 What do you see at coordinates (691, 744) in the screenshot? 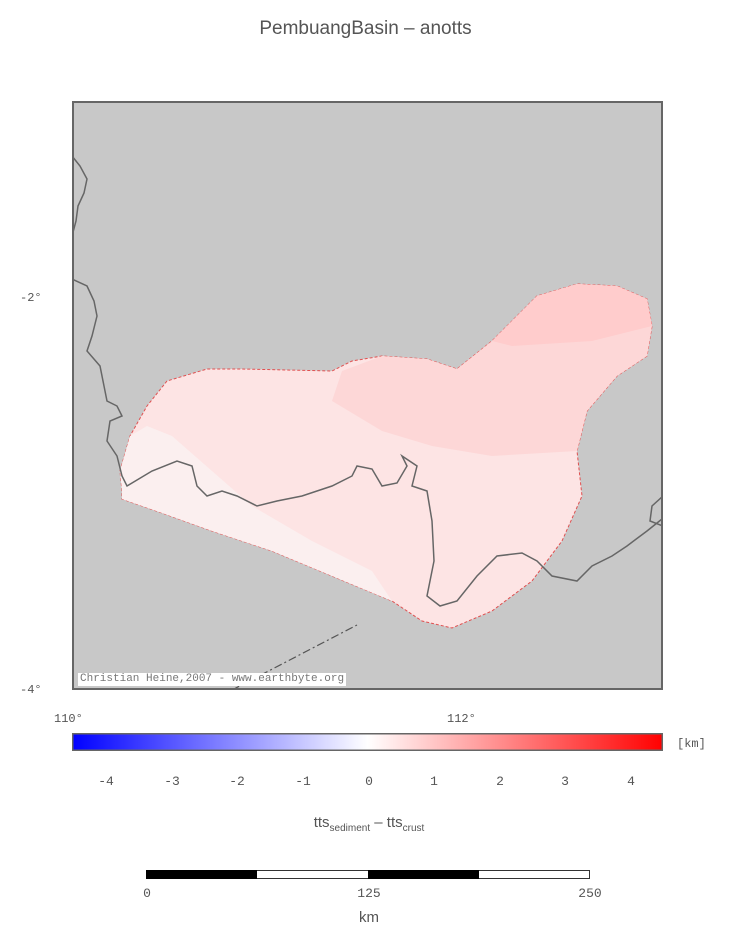
I see `colorbar-unit: [km]` at bounding box center [691, 744].